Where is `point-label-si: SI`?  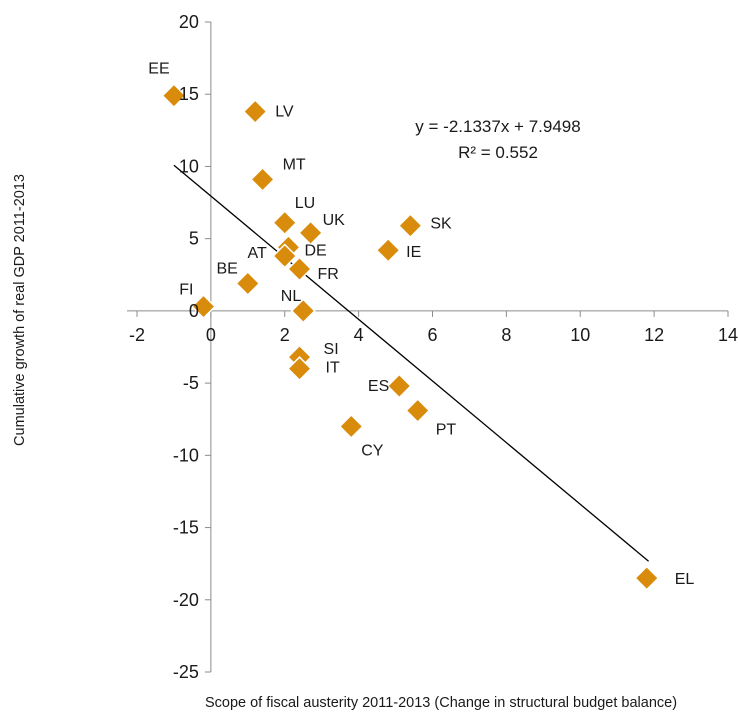 point-label-si: SI is located at coordinates (331, 349).